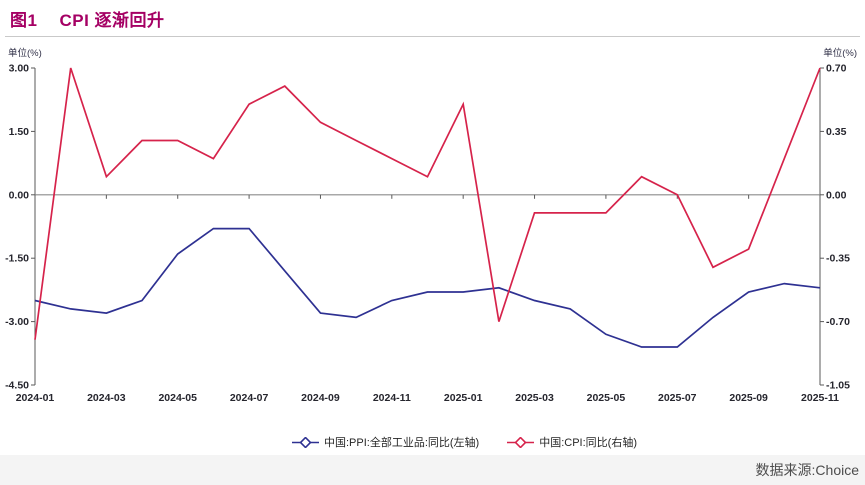  Describe the element at coordinates (521, 442) in the screenshot. I see `cpi-legend-marker-icon` at that location.